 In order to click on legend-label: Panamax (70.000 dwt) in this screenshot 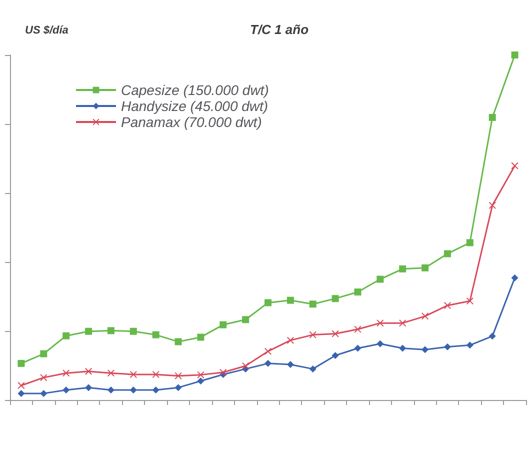, I will do `click(191, 122)`.